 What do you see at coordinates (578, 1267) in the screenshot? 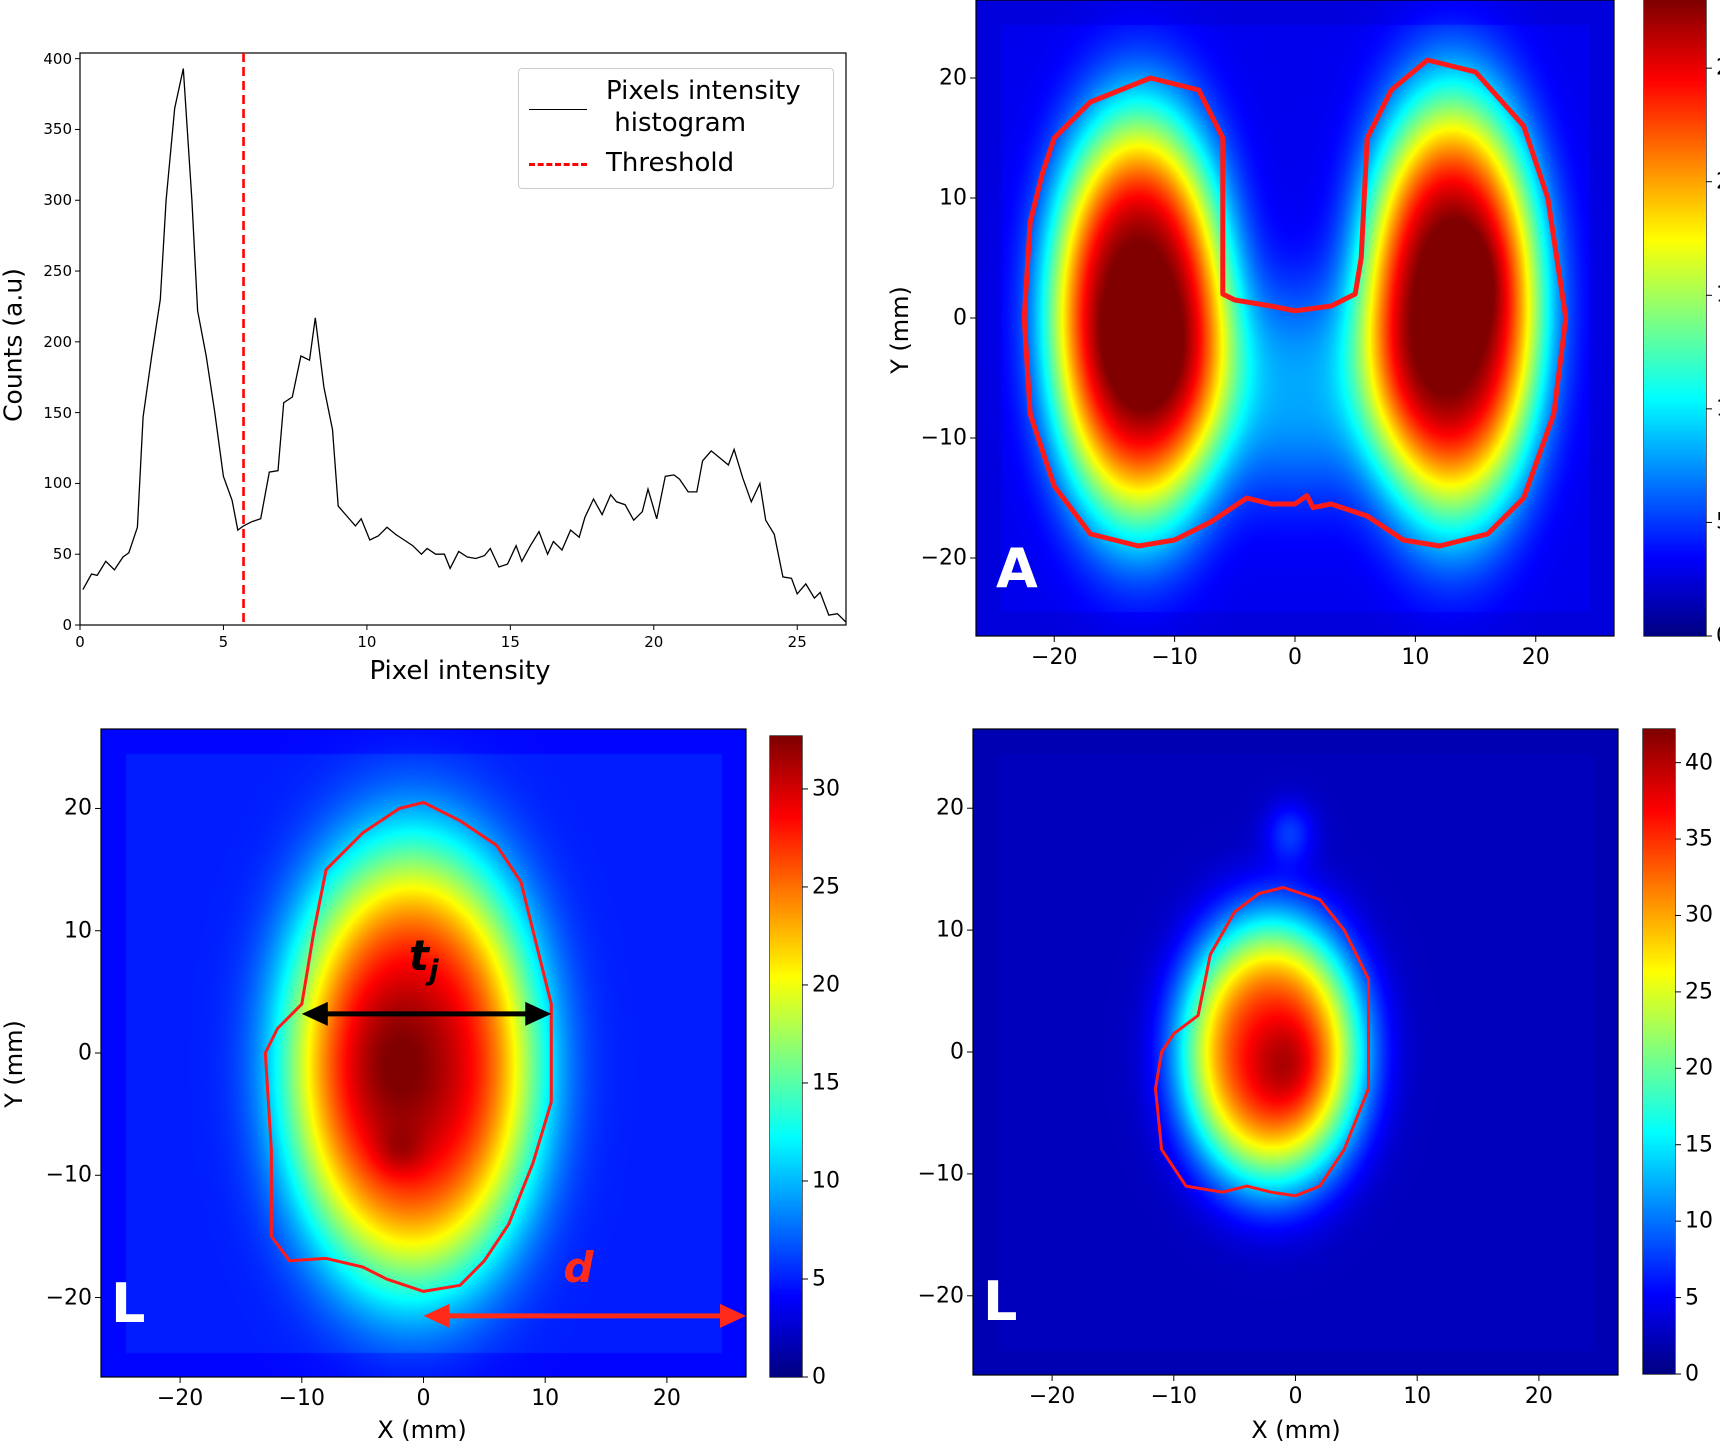
I see `distance-annotation: d` at bounding box center [578, 1267].